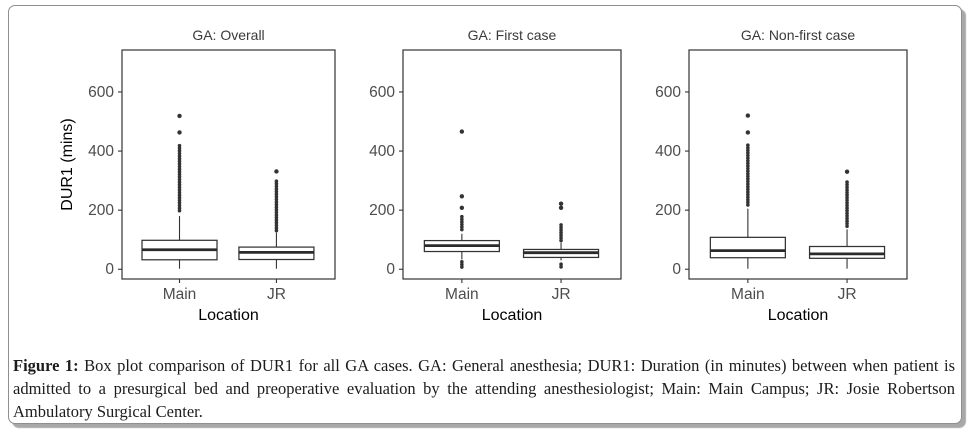  Describe the element at coordinates (382, 210) in the screenshot. I see `y-axis-tick-label: 200` at that location.